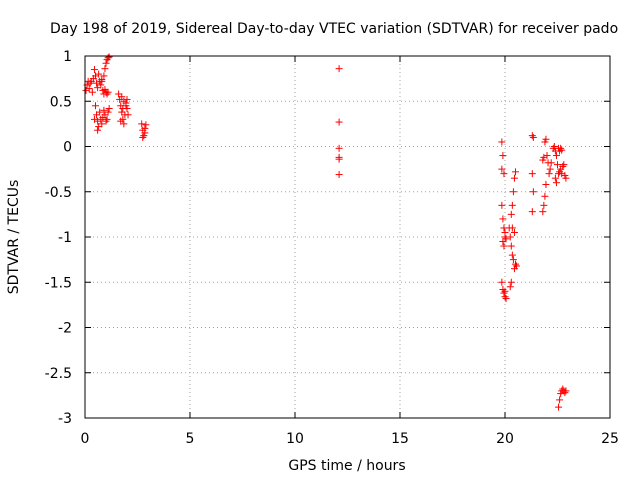  What do you see at coordinates (190, 439) in the screenshot?
I see `x-tick-label: 5` at bounding box center [190, 439].